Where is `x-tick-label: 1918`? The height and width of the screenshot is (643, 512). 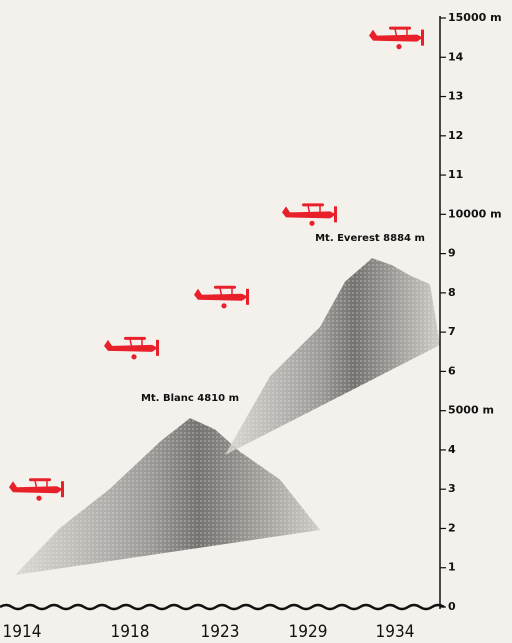 x-tick-label: 1918 is located at coordinates (130, 632).